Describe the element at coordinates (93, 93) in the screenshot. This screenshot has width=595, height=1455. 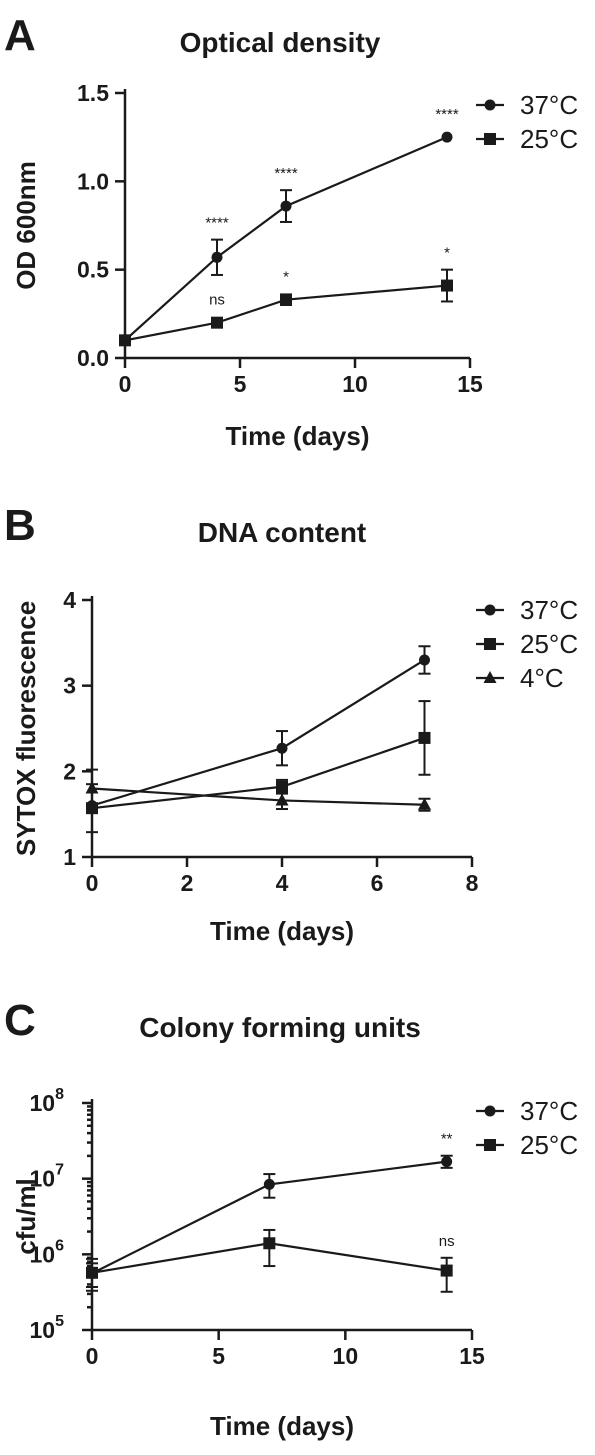
I see `y-tick-label: 1.5` at that location.